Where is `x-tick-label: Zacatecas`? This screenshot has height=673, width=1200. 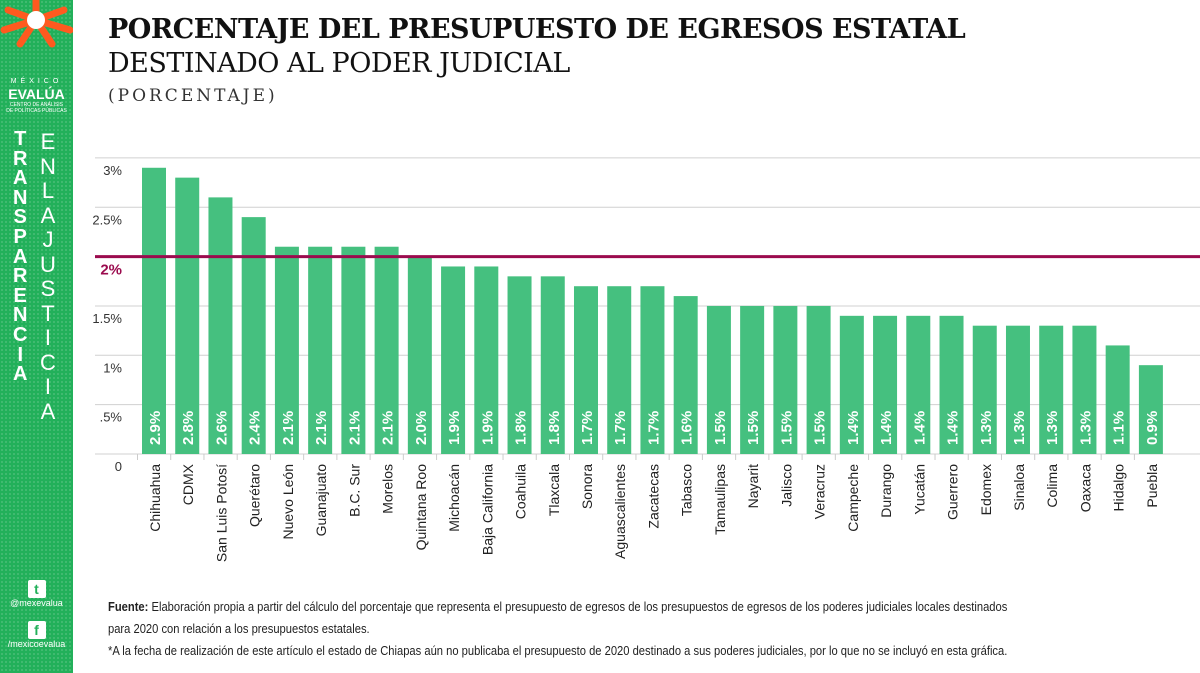 x-tick-label: Zacatecas is located at coordinates (653, 496).